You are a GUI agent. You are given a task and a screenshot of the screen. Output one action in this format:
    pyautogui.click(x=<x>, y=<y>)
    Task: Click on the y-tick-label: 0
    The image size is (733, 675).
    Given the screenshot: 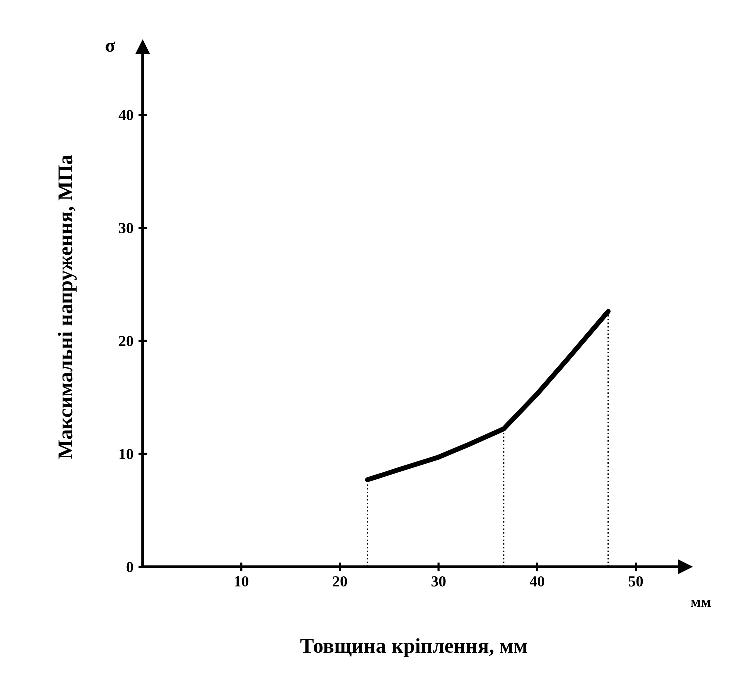 What is the action you would take?
    pyautogui.click(x=130, y=567)
    